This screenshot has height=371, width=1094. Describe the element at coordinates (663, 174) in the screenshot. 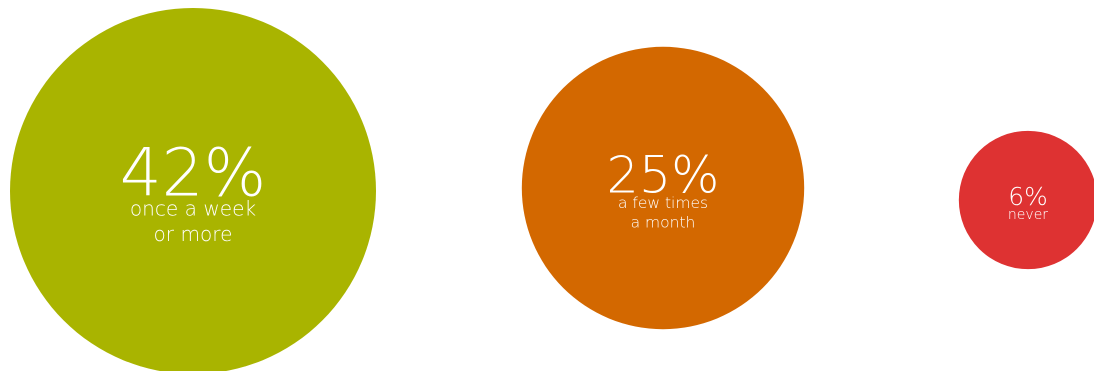

I see `bubble-value-label: 25%` at that location.